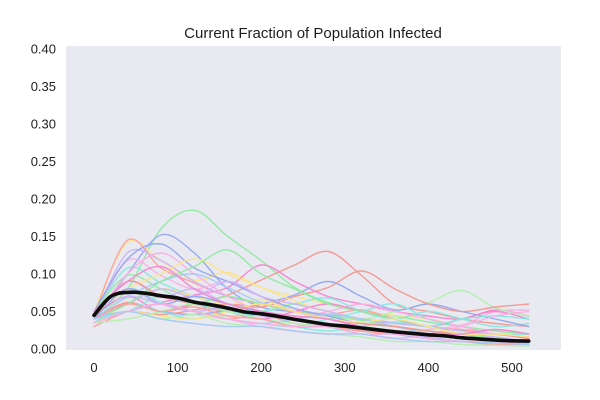 Image resolution: width=600 pixels, height=400 pixels. What do you see at coordinates (43, 236) in the screenshot?
I see `y-tick-label: 0.15` at bounding box center [43, 236].